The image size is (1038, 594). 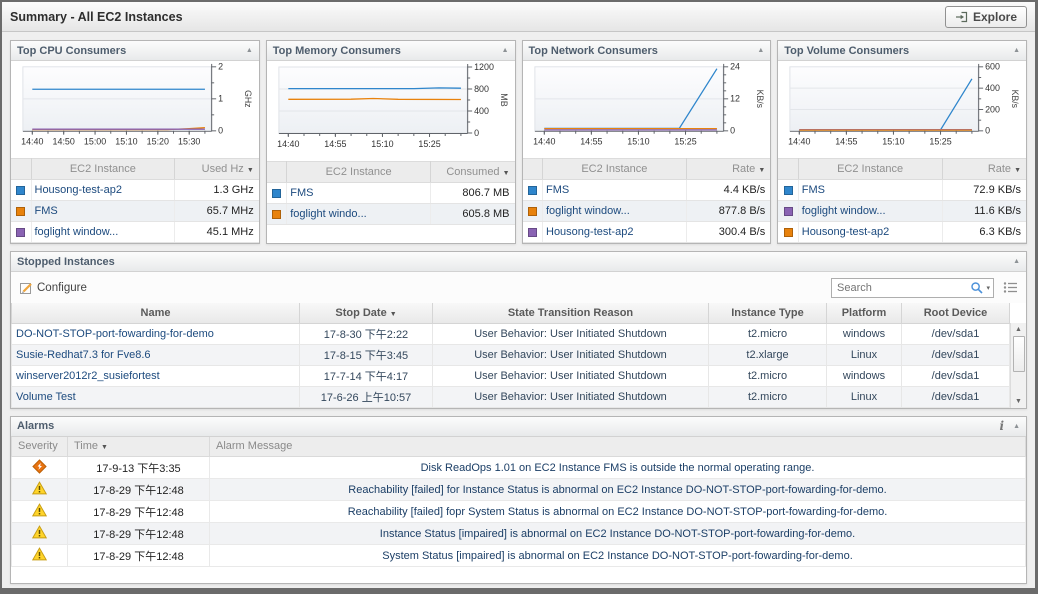 What do you see at coordinates (366, 313) in the screenshot?
I see `column-header-stop-date: Stop Date ▼` at bounding box center [366, 313].